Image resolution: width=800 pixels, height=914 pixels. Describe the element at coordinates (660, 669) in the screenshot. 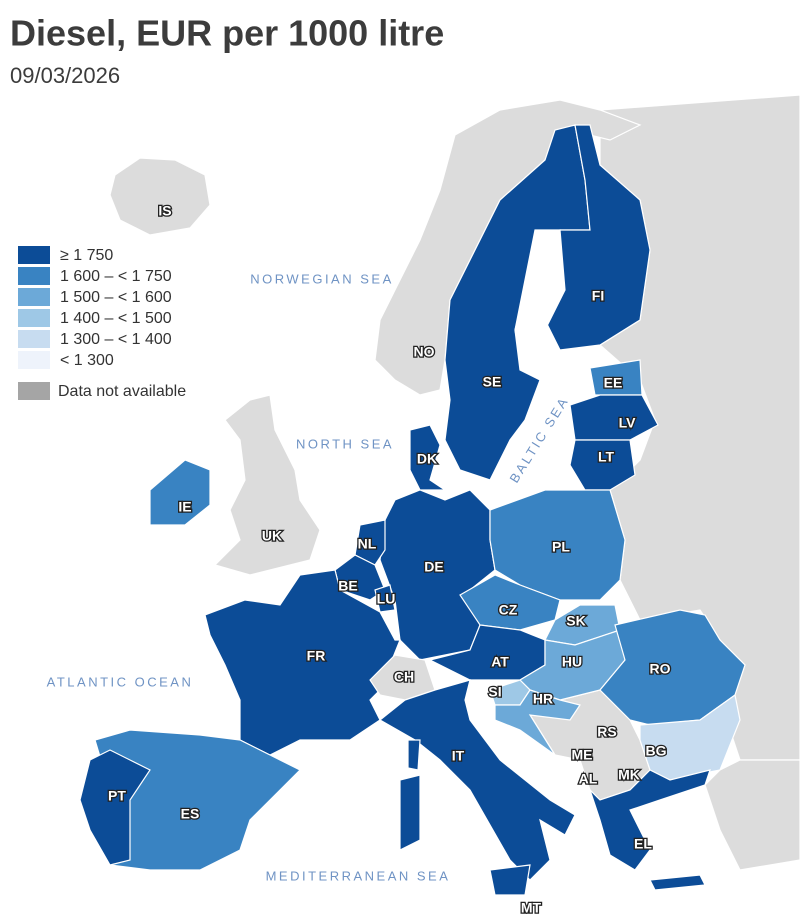

I see `country-label: RO` at that location.